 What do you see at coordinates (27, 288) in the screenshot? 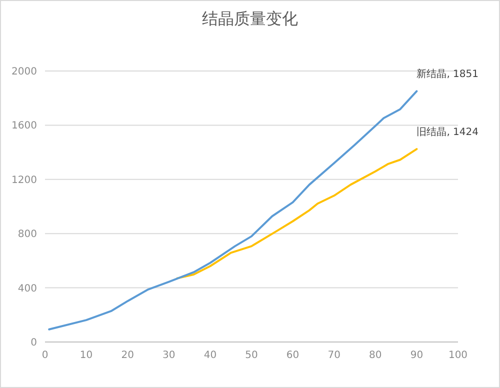
I see `y-tick-label: 400` at bounding box center [27, 288].